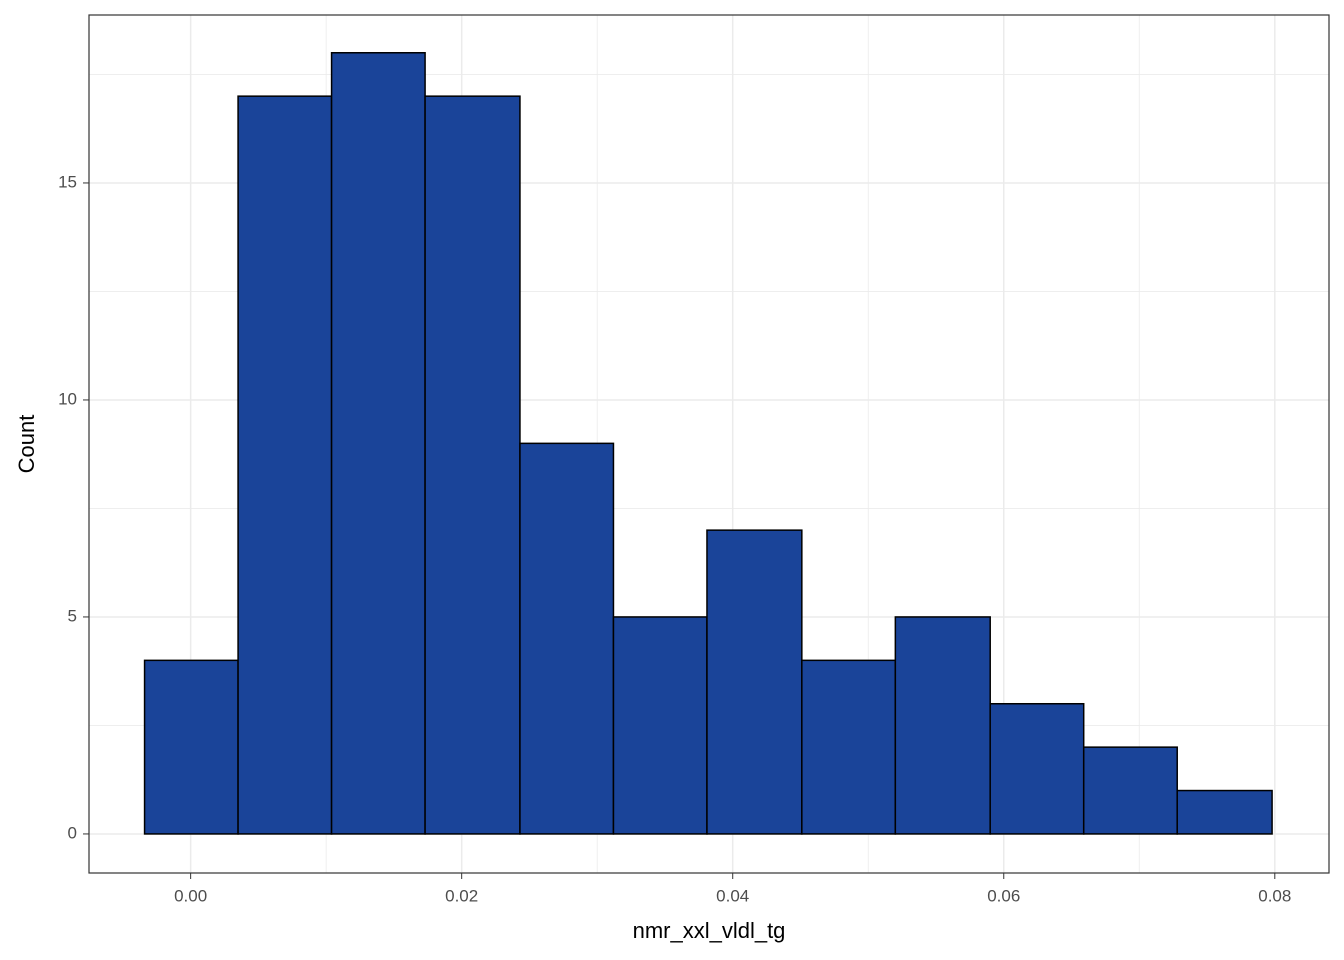 The width and height of the screenshot is (1344, 960). Describe the element at coordinates (709, 930) in the screenshot. I see `x-axis-title: nmr_xxl_vldl_tg` at that location.